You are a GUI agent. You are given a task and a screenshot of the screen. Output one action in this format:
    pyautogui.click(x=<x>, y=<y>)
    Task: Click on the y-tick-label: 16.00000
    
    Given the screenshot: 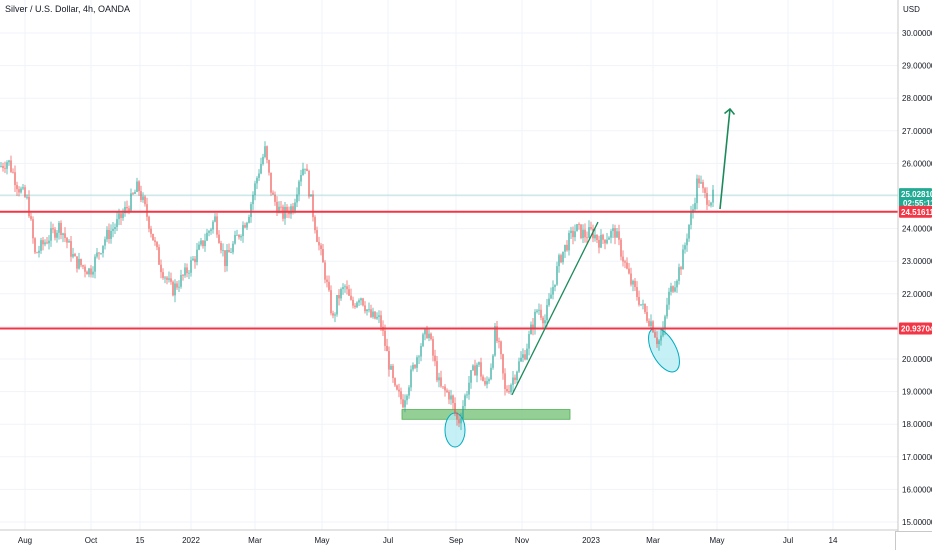 What is the action you would take?
    pyautogui.click(x=917, y=489)
    